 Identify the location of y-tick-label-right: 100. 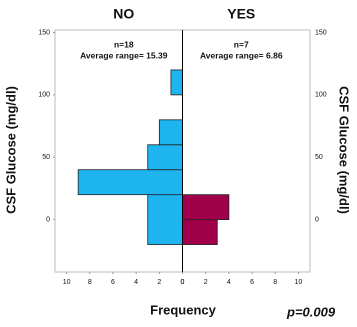
(321, 95).